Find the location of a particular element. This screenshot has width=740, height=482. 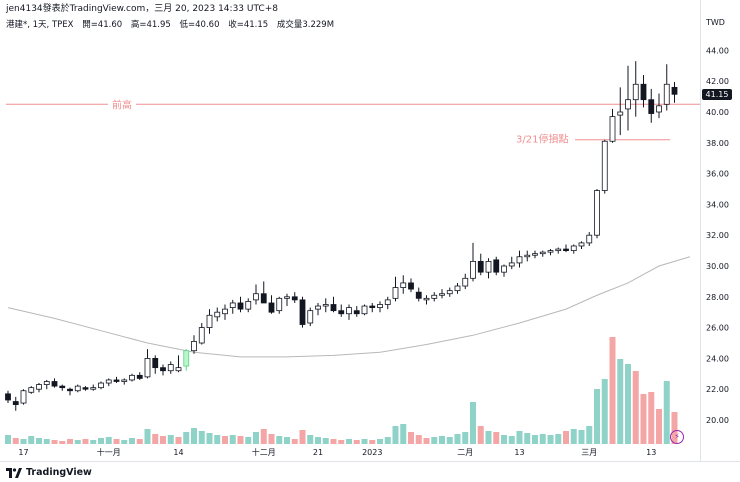

time-tick-label: 三月 is located at coordinates (589, 452).